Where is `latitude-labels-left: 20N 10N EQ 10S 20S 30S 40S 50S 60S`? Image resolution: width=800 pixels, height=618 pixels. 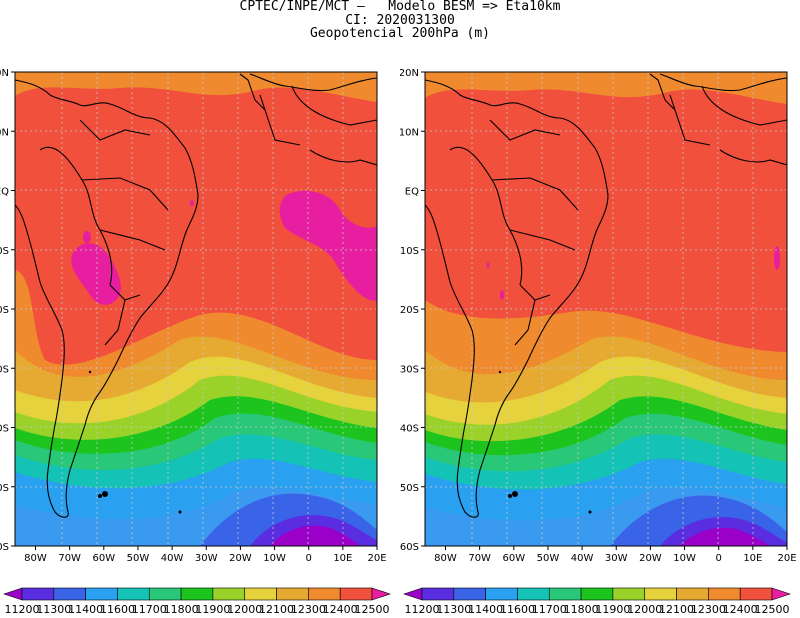
latitude-labels-left: 20N 10N EQ 10S 20S 30S 40S 50S 60S is located at coordinates (7, 310).